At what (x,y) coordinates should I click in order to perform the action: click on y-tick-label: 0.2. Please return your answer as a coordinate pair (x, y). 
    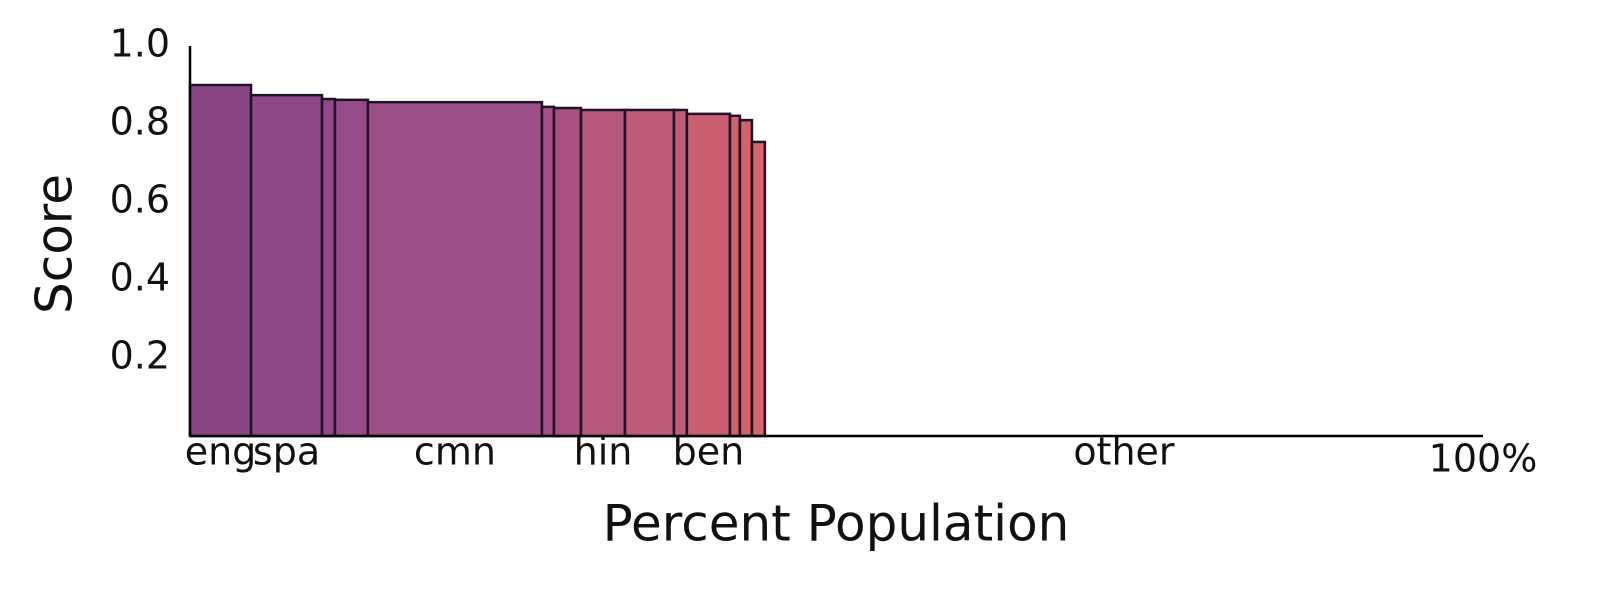
    Looking at the image, I should click on (140, 356).